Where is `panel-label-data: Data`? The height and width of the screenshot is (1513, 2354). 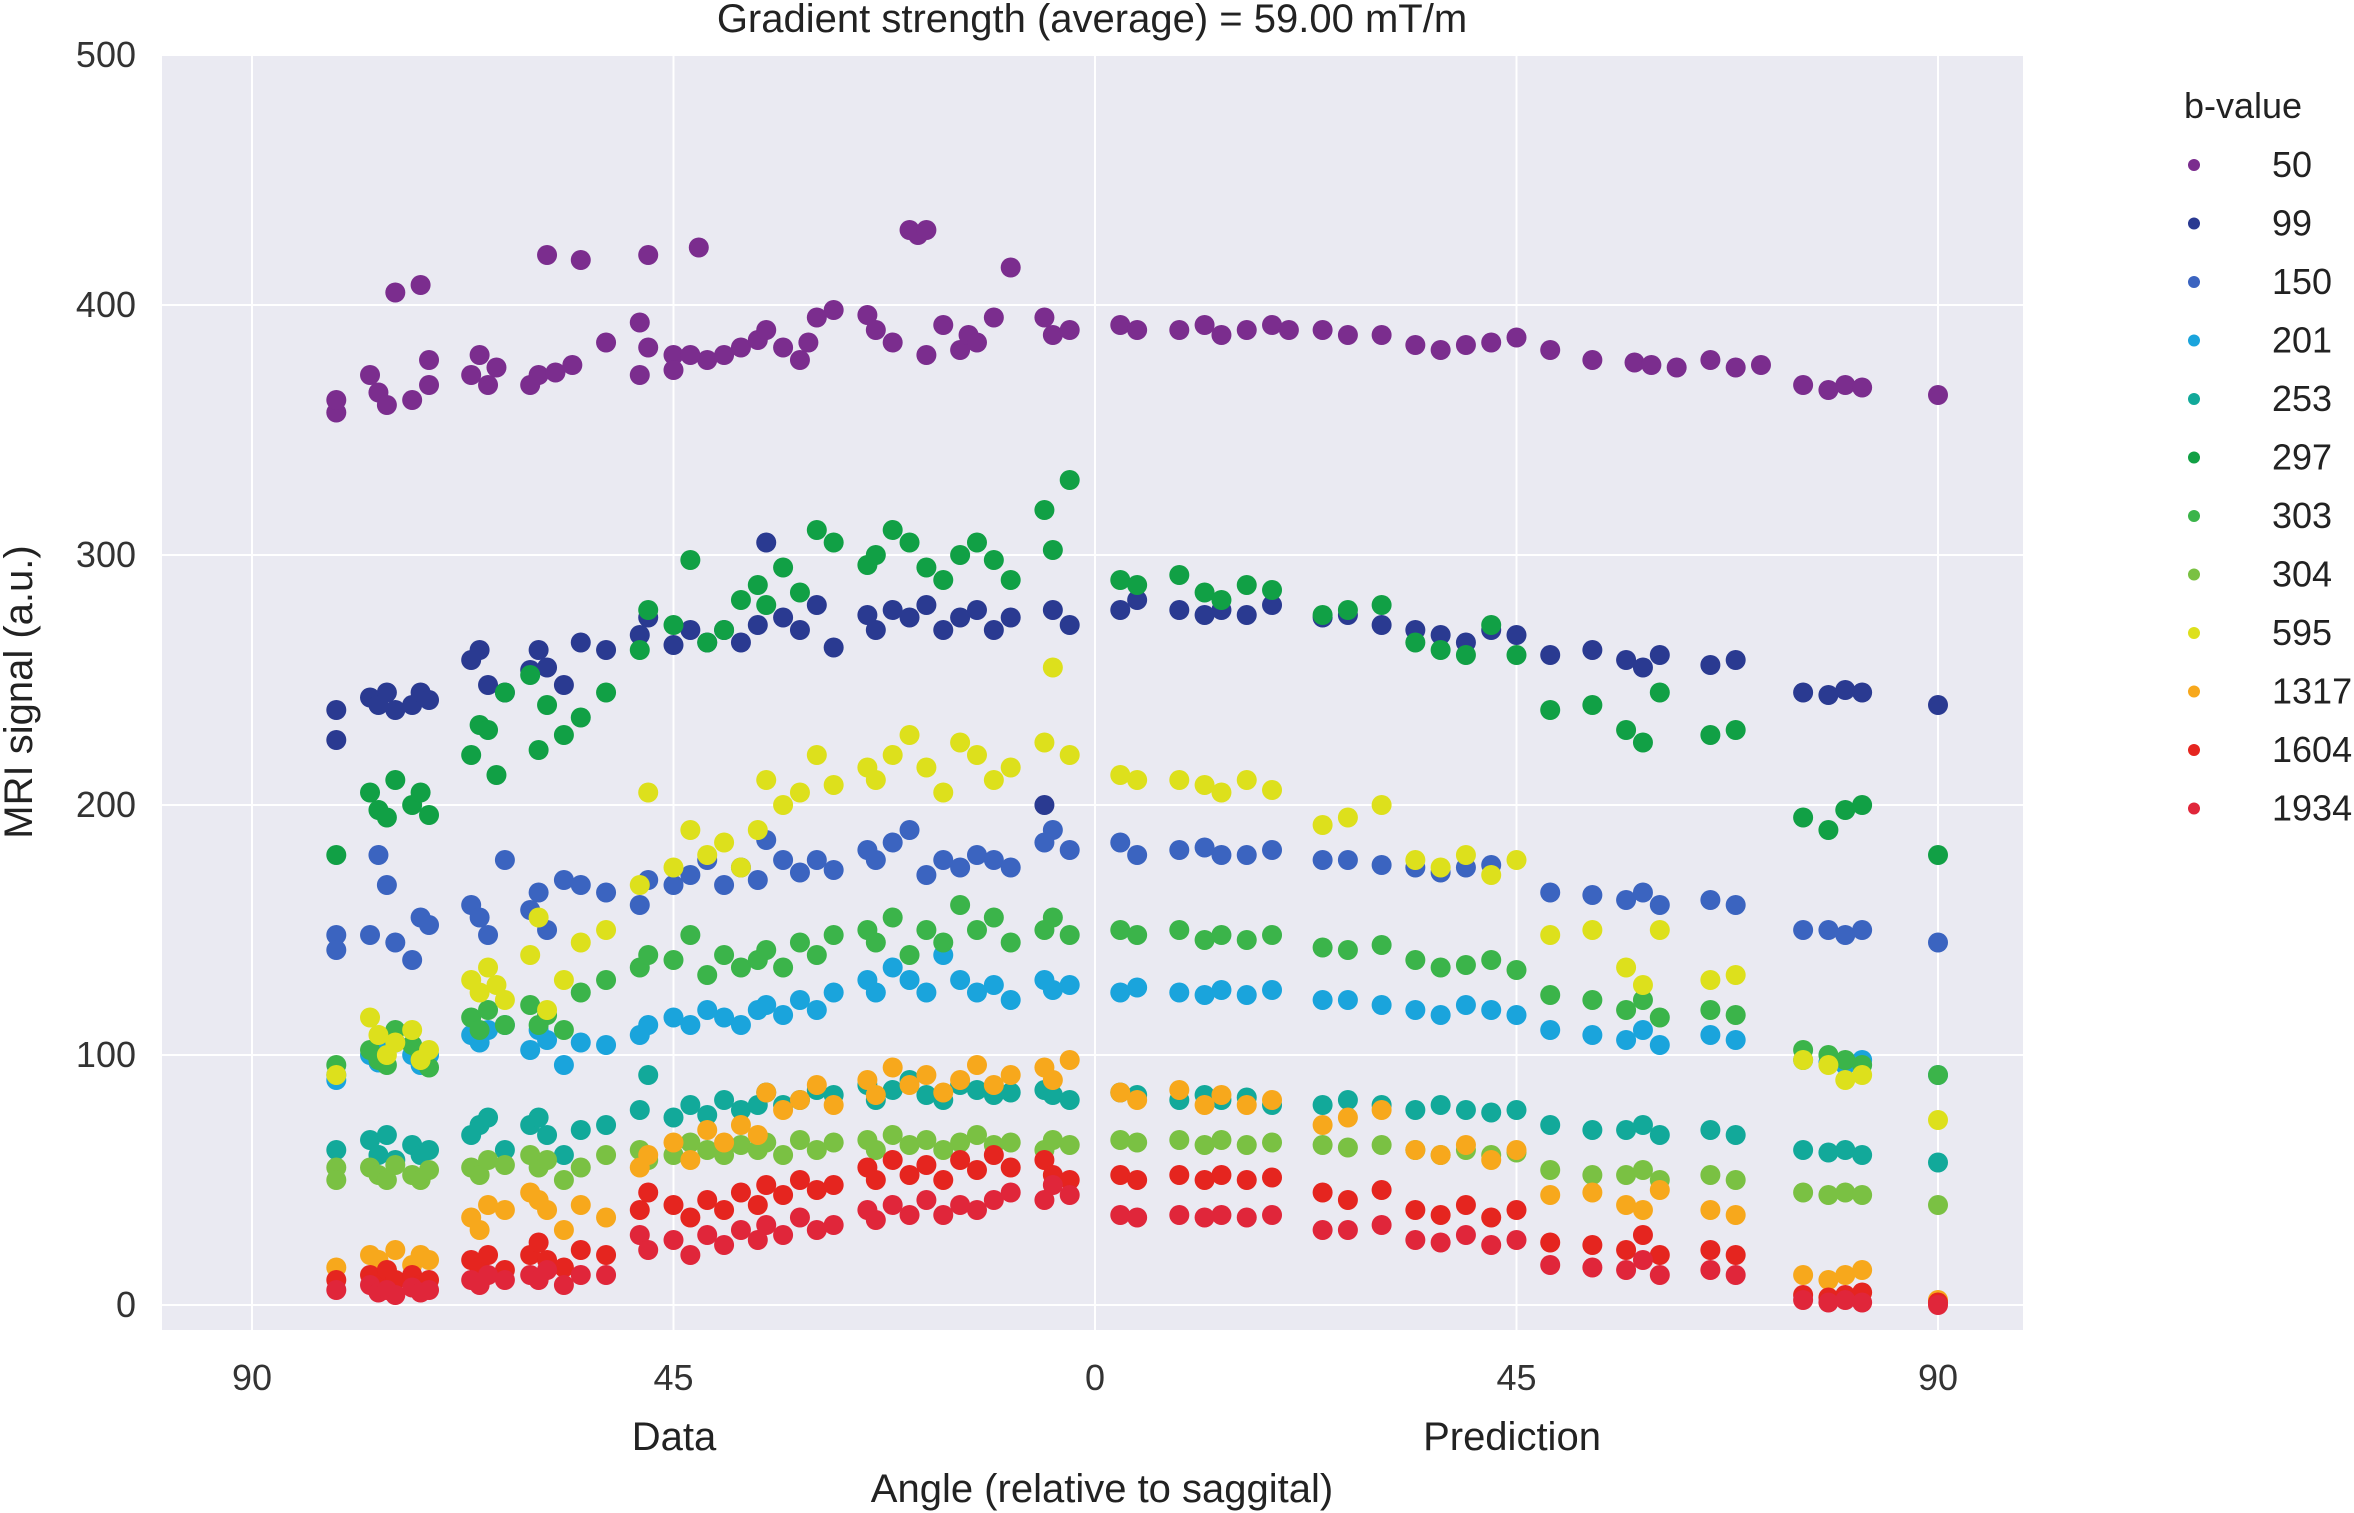 panel-label-data: Data is located at coordinates (674, 1437).